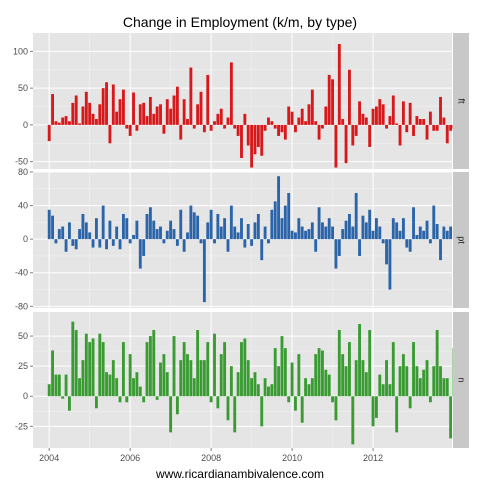 This screenshot has height=480, width=480. I want to click on y-tick-label: 50, so click(23, 336).